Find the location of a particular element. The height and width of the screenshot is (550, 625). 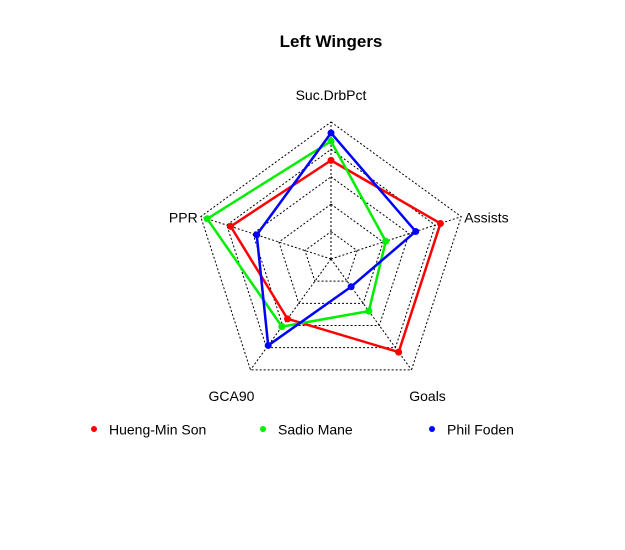

legend-item-hueng-min-son: Hueng-Min Son is located at coordinates (148, 430).